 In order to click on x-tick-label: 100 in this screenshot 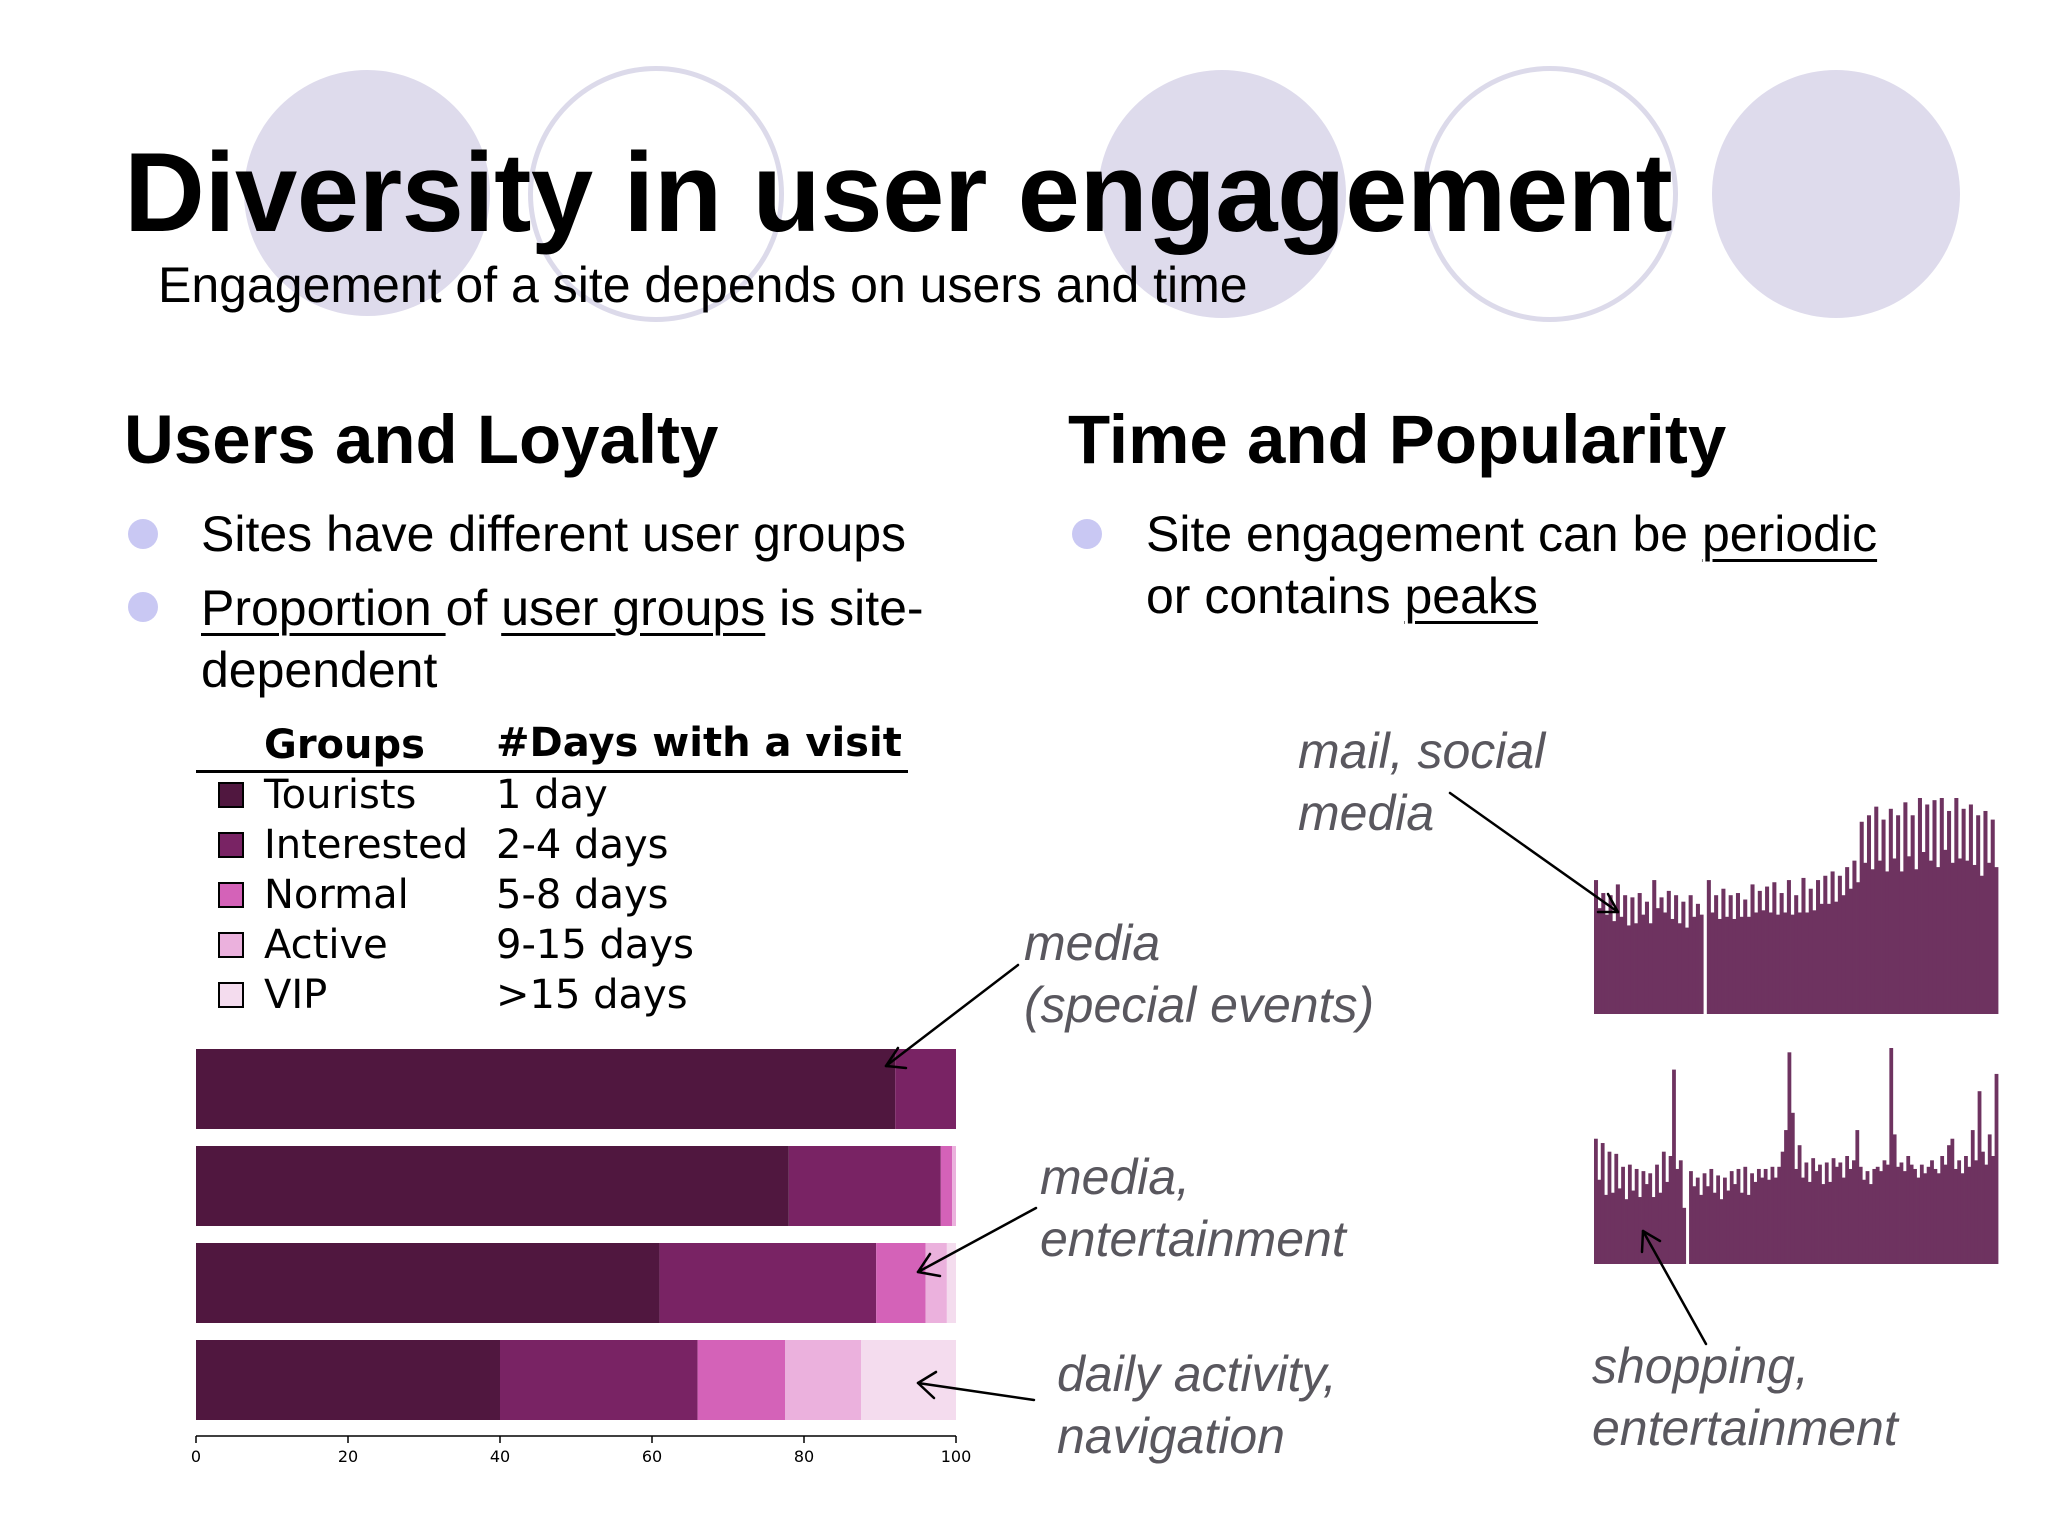, I will do `click(956, 1456)`.